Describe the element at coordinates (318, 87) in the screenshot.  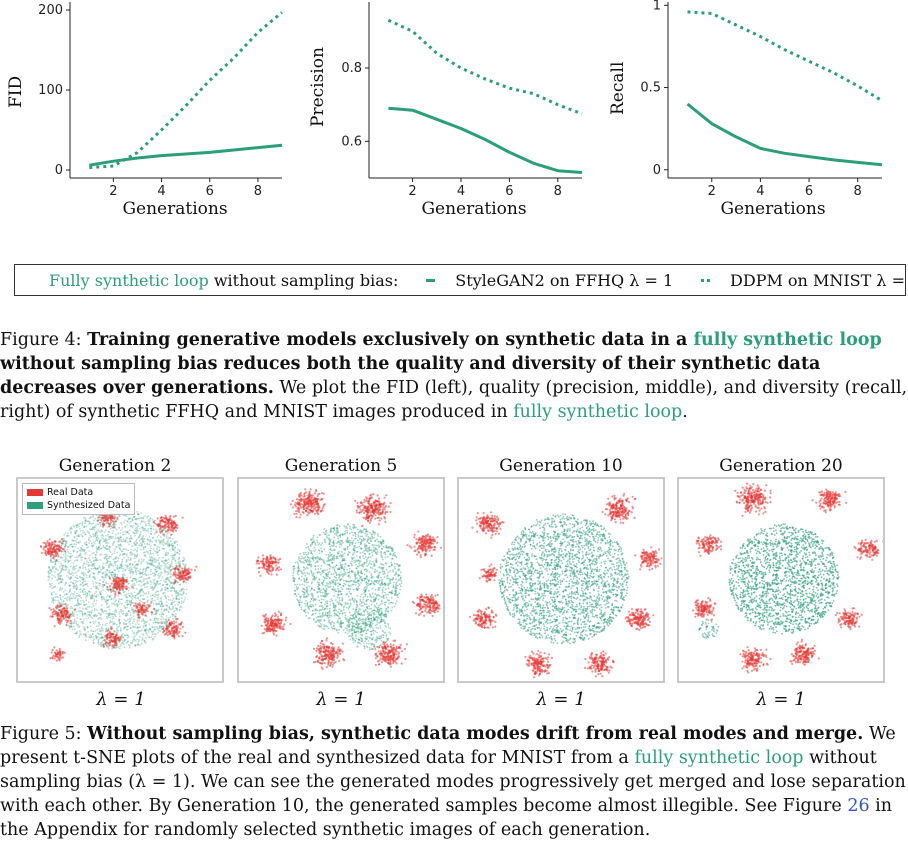
I see `precision-ylabel: Precision` at that location.